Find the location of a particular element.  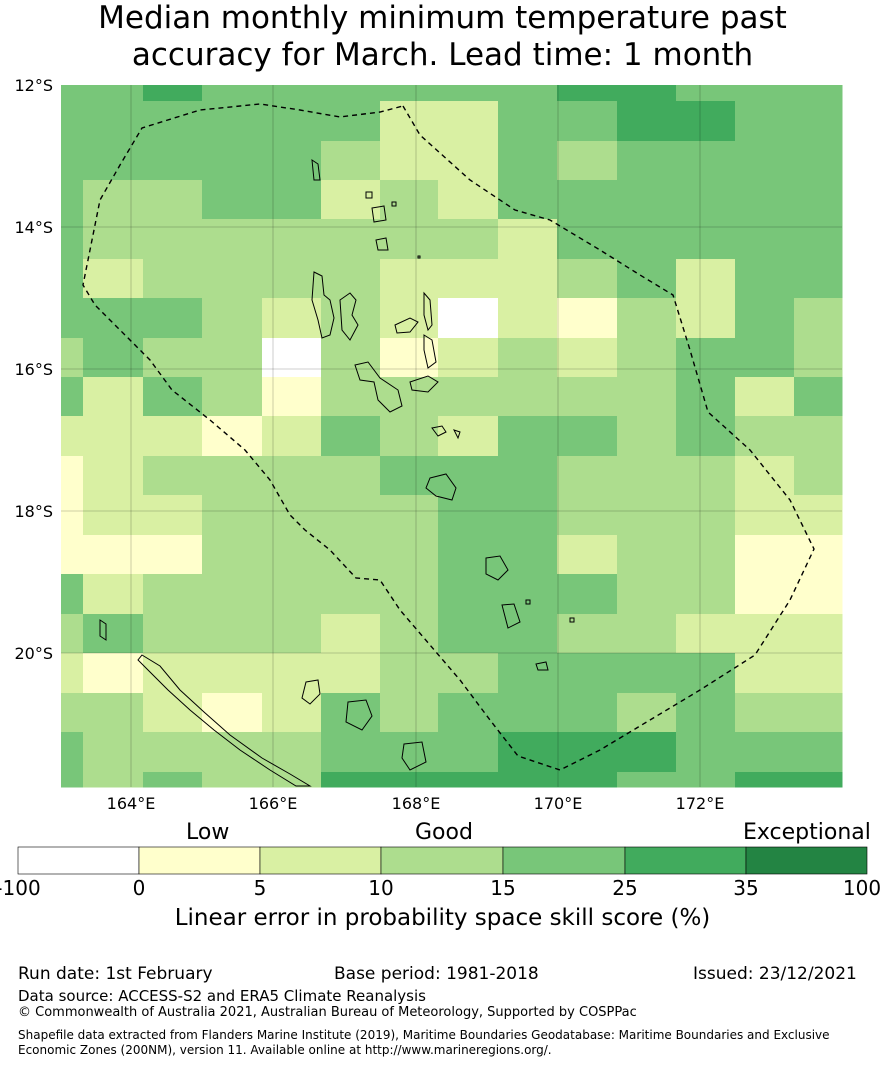

colorbar-tick: 25 is located at coordinates (625, 888).